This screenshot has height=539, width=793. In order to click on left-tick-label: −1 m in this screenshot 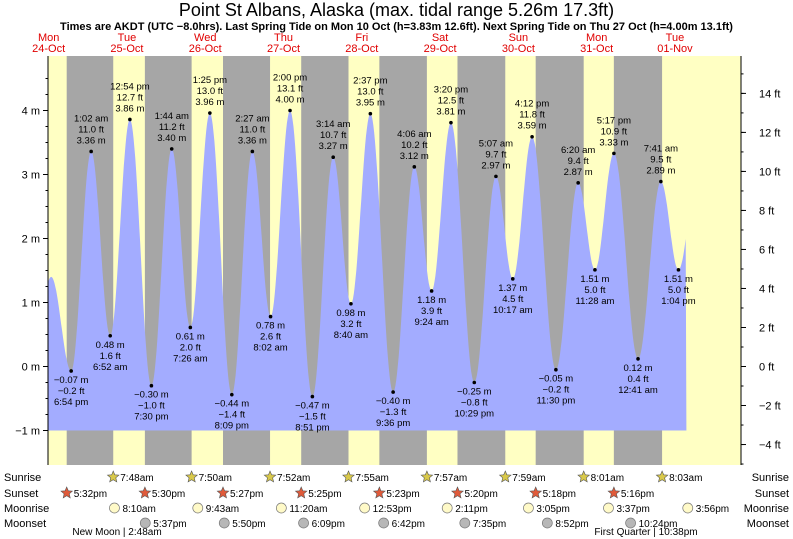, I will do `click(27, 432)`.